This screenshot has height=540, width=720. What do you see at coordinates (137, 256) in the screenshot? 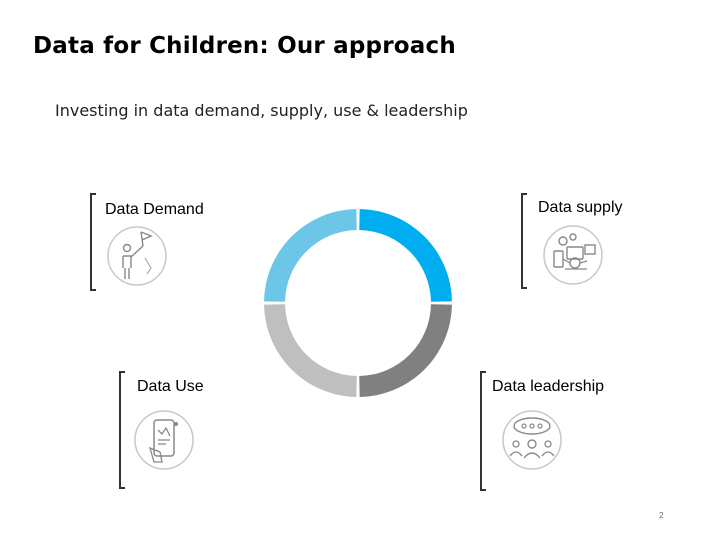
I see `person-flag-icon` at bounding box center [137, 256].